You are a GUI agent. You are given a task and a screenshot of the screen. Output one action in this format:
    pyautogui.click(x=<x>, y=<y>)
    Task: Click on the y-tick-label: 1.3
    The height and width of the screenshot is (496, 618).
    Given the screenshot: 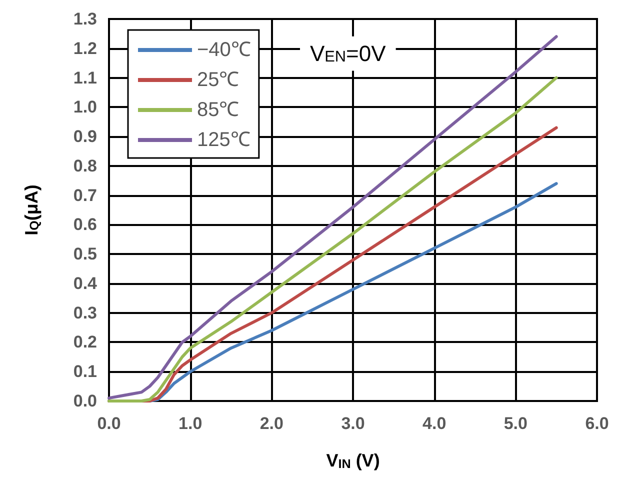 What is the action you would take?
    pyautogui.click(x=85, y=19)
    